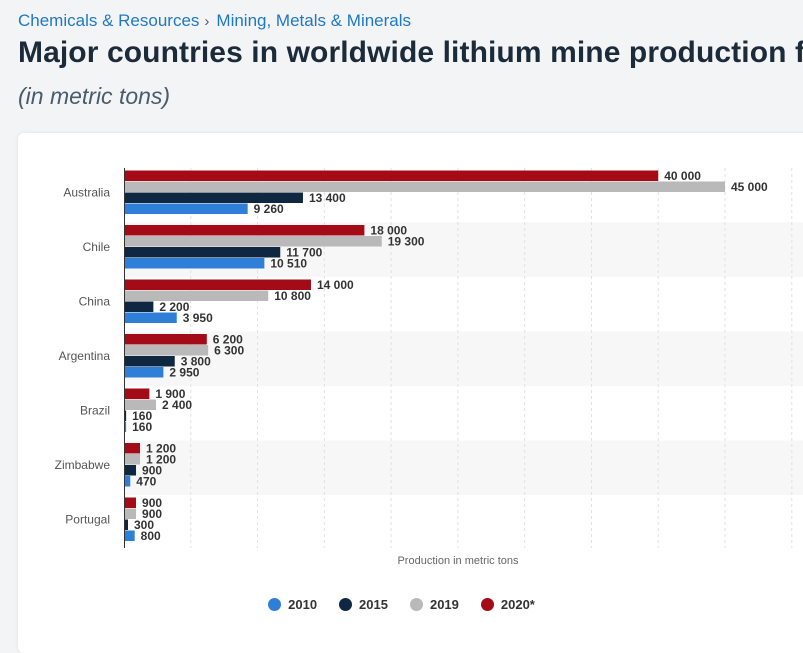  I want to click on data-label: 3 800, so click(196, 362).